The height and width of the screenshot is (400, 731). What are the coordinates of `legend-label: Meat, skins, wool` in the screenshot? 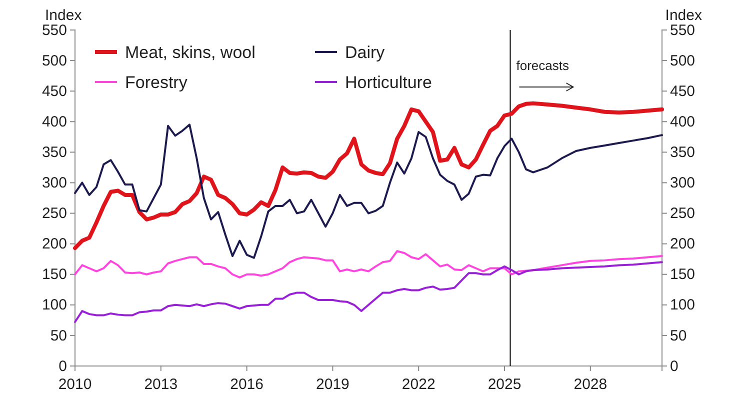 It's located at (190, 52).